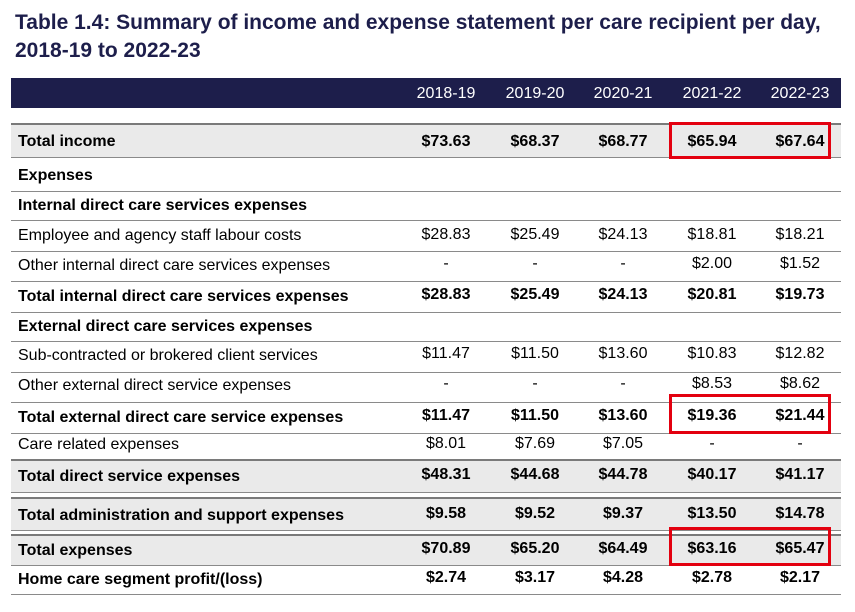 The image size is (855, 612). I want to click on cell: $4.28, so click(623, 577).